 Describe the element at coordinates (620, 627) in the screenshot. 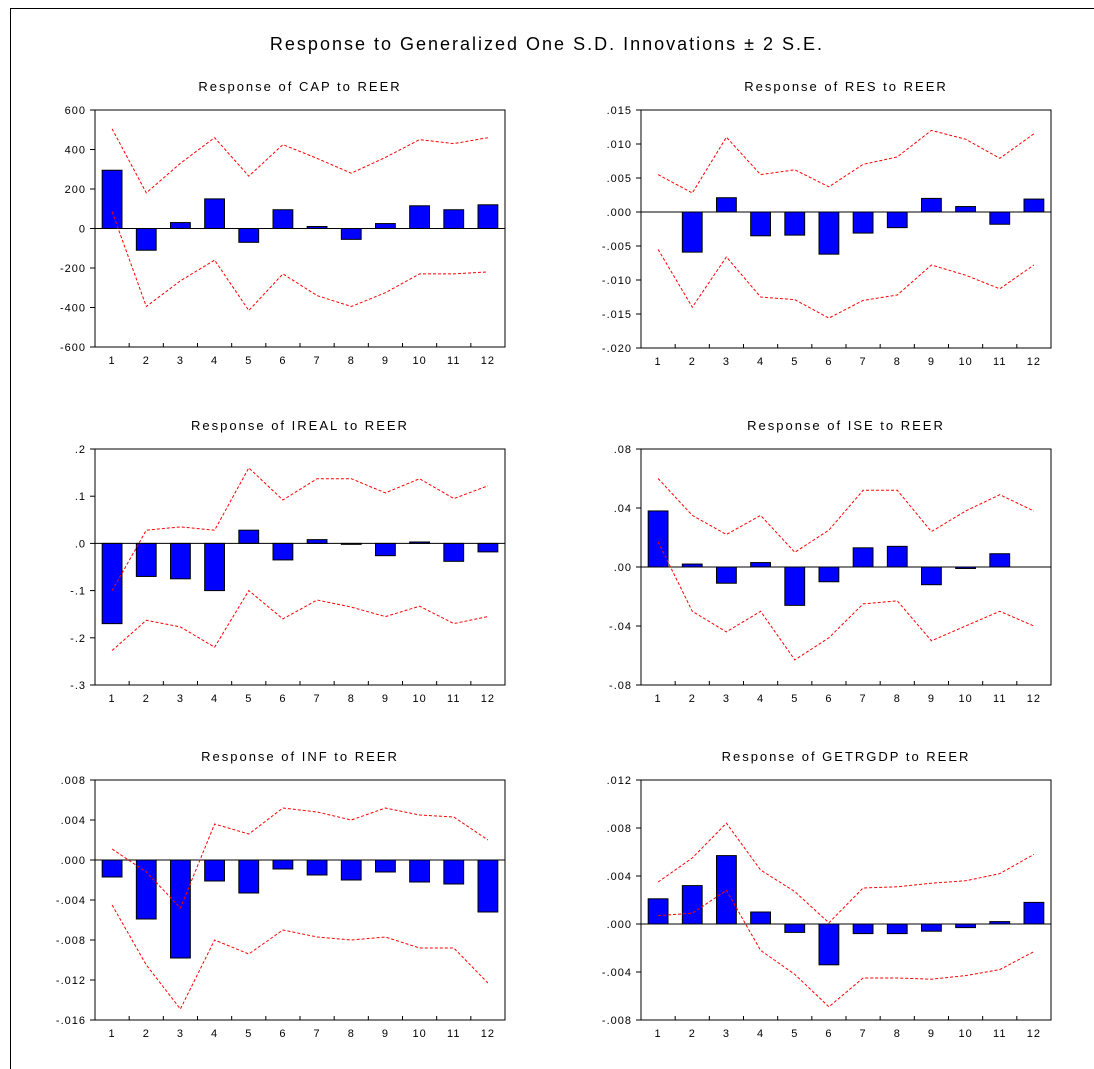

I see `y-tick-label: -.04` at that location.